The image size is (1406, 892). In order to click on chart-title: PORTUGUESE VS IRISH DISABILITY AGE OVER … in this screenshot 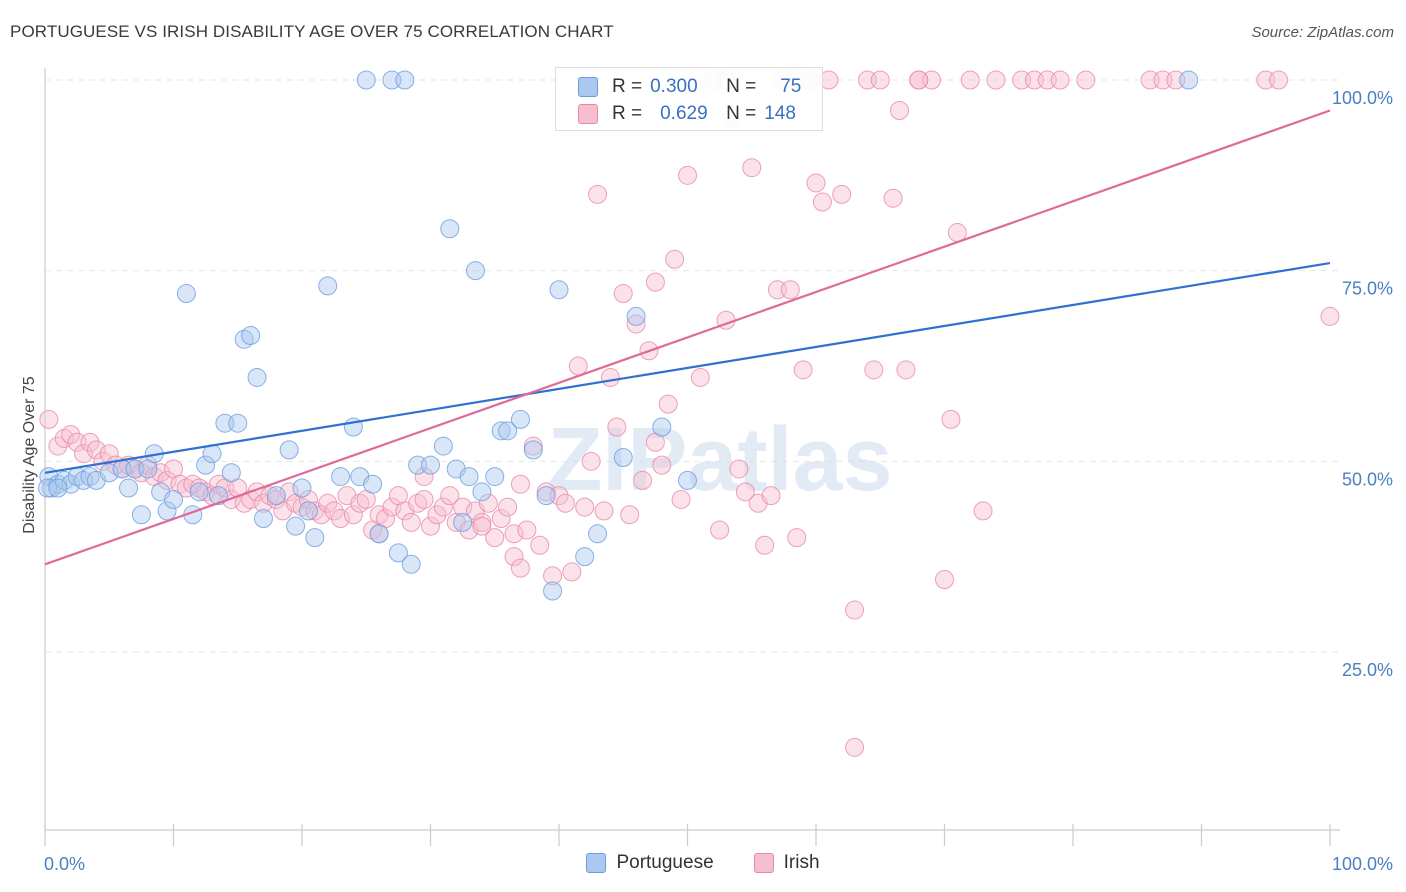, I will do `click(312, 31)`.